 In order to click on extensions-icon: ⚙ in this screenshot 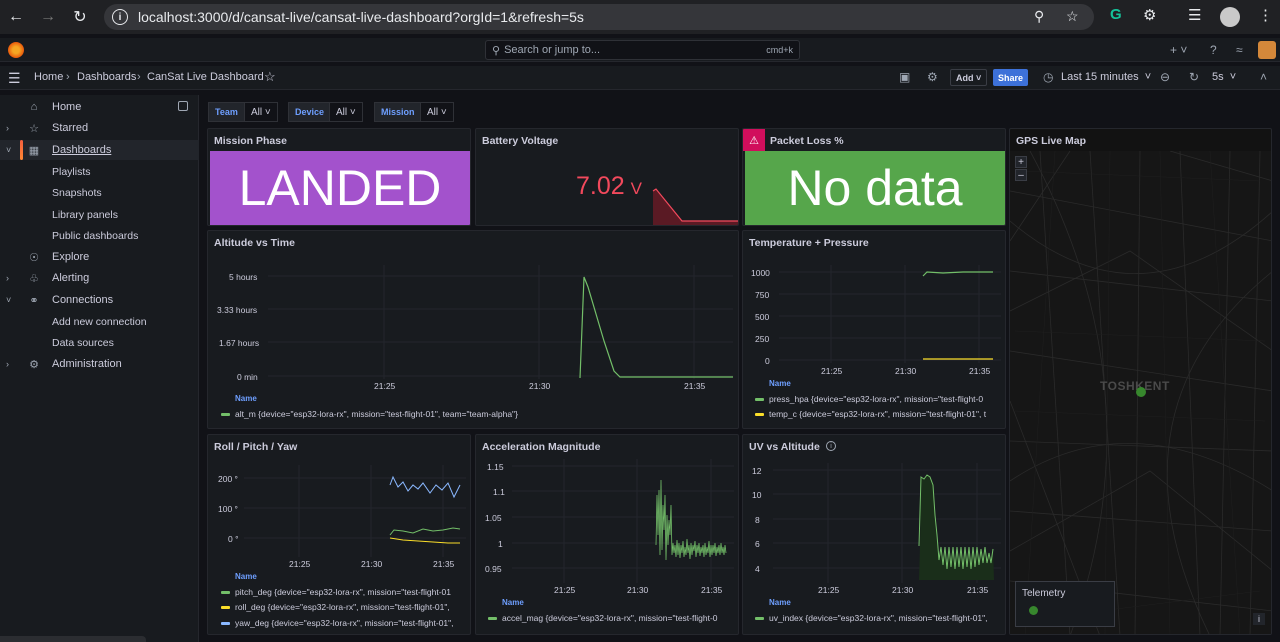, I will do `click(1150, 15)`.